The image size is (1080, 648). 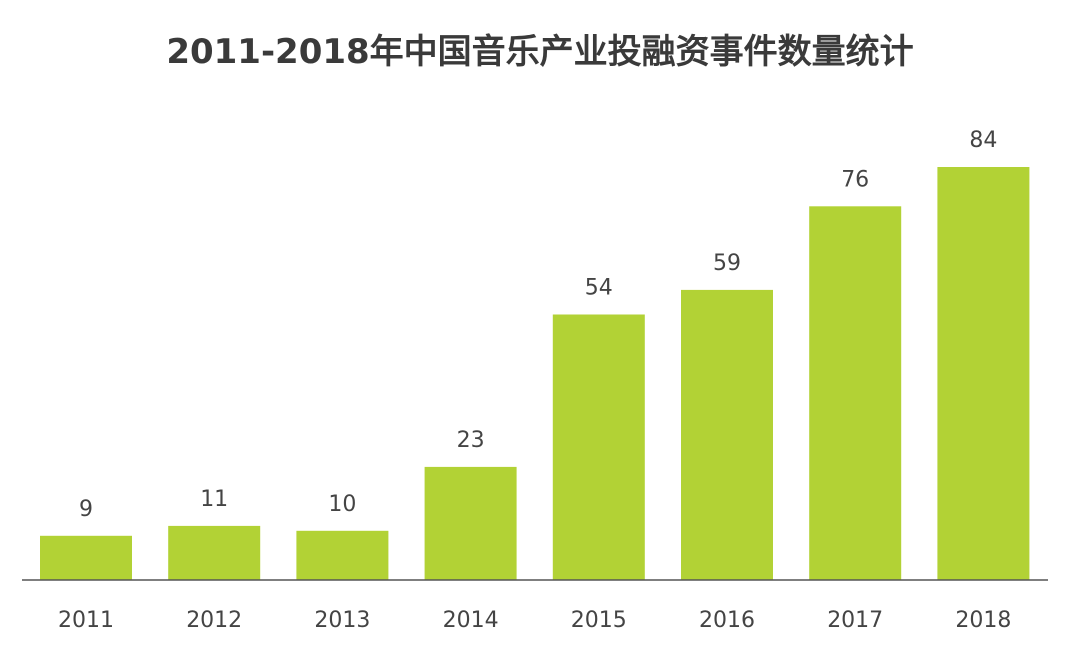 I want to click on value-label-2017: 76, so click(x=855, y=179).